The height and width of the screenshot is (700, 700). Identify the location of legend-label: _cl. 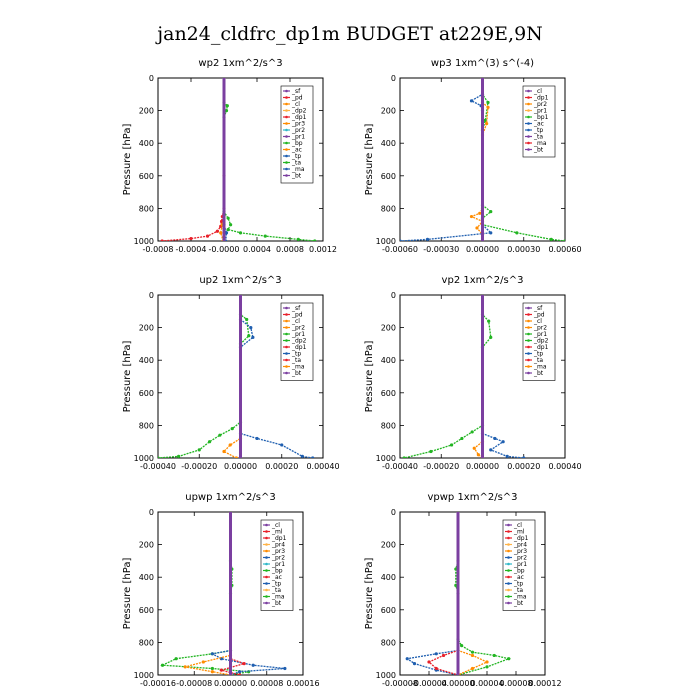
(295, 321).